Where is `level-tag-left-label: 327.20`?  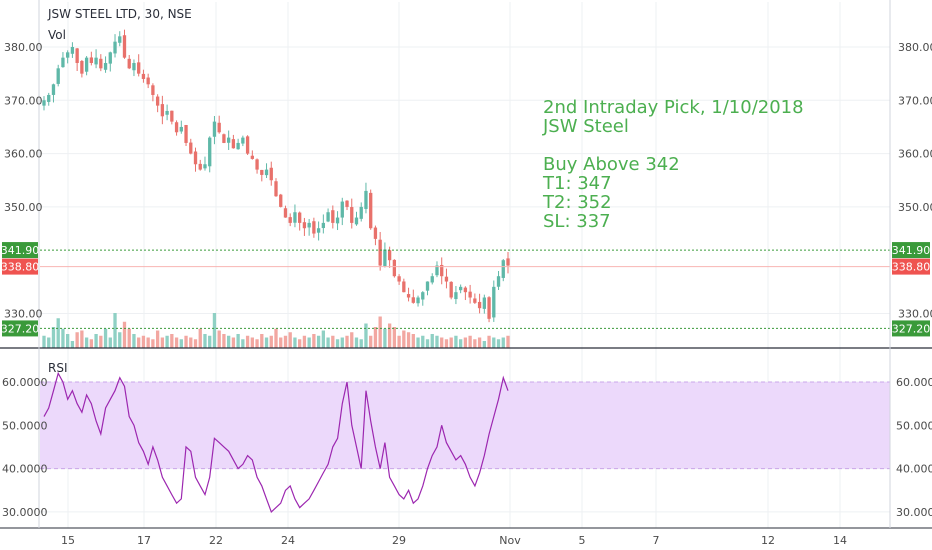 level-tag-left-label: 327.20 is located at coordinates (20, 328).